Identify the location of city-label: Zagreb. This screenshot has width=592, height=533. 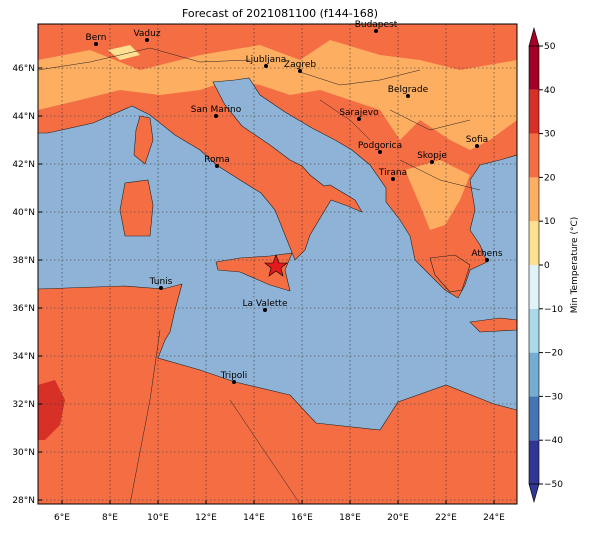
(300, 65).